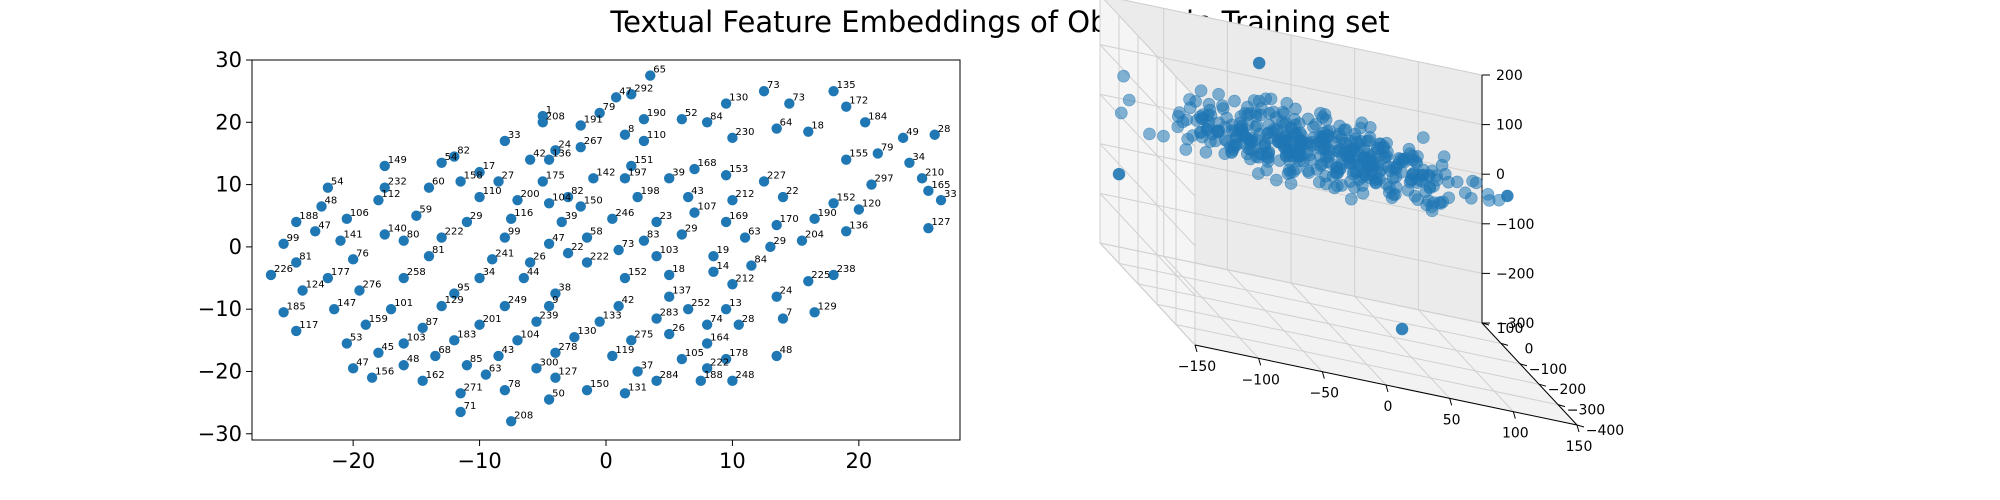  What do you see at coordinates (1509, 126) in the screenshot?
I see `z3d-tick-label: 100` at bounding box center [1509, 126].